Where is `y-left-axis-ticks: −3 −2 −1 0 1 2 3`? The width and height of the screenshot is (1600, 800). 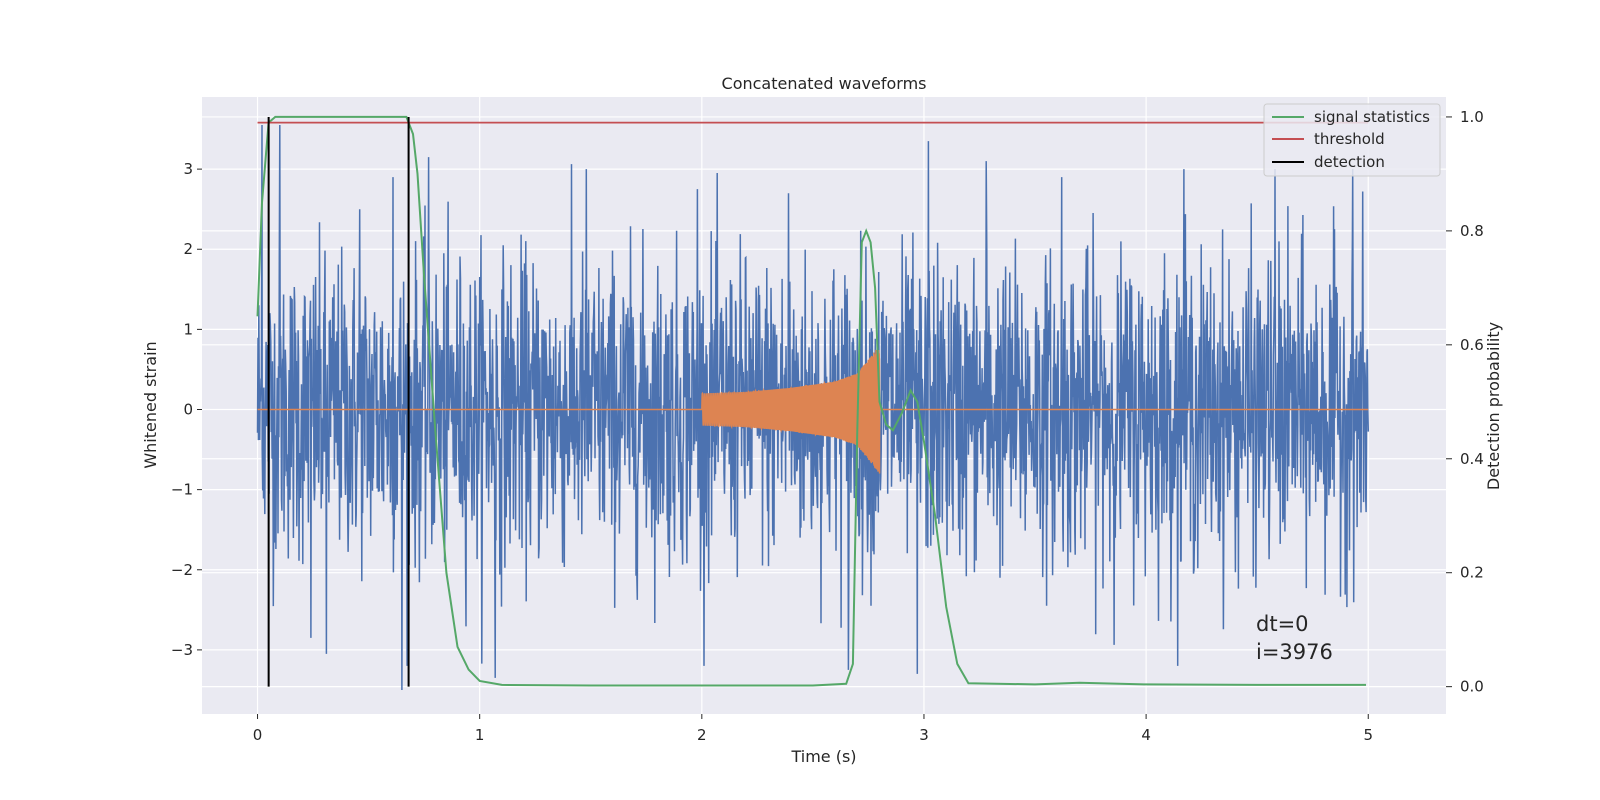 y-left-axis-ticks: −3 −2 −1 0 1 2 3 is located at coordinates (186, 409).